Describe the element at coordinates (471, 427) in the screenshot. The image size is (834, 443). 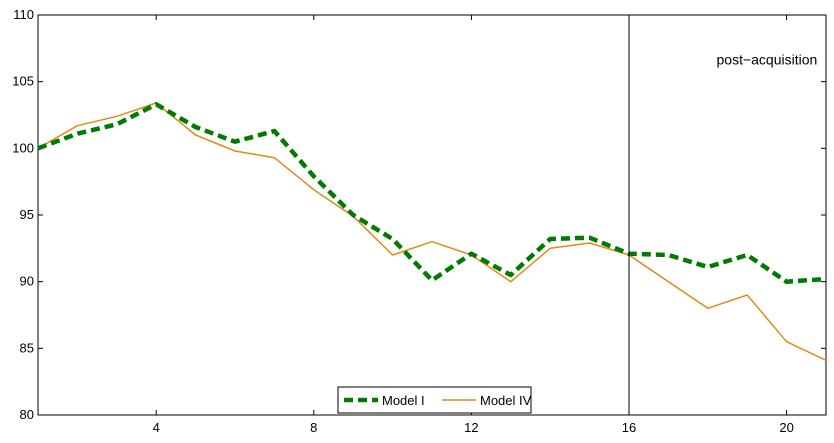
I see `x-tick-label: 12` at that location.